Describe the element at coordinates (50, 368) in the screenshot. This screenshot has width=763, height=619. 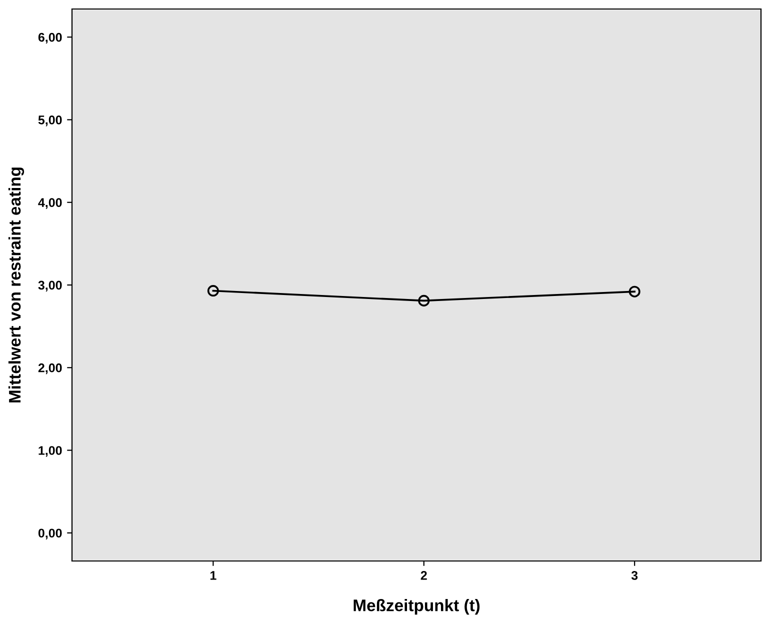
I see `y-tick-label: 2,00` at that location.